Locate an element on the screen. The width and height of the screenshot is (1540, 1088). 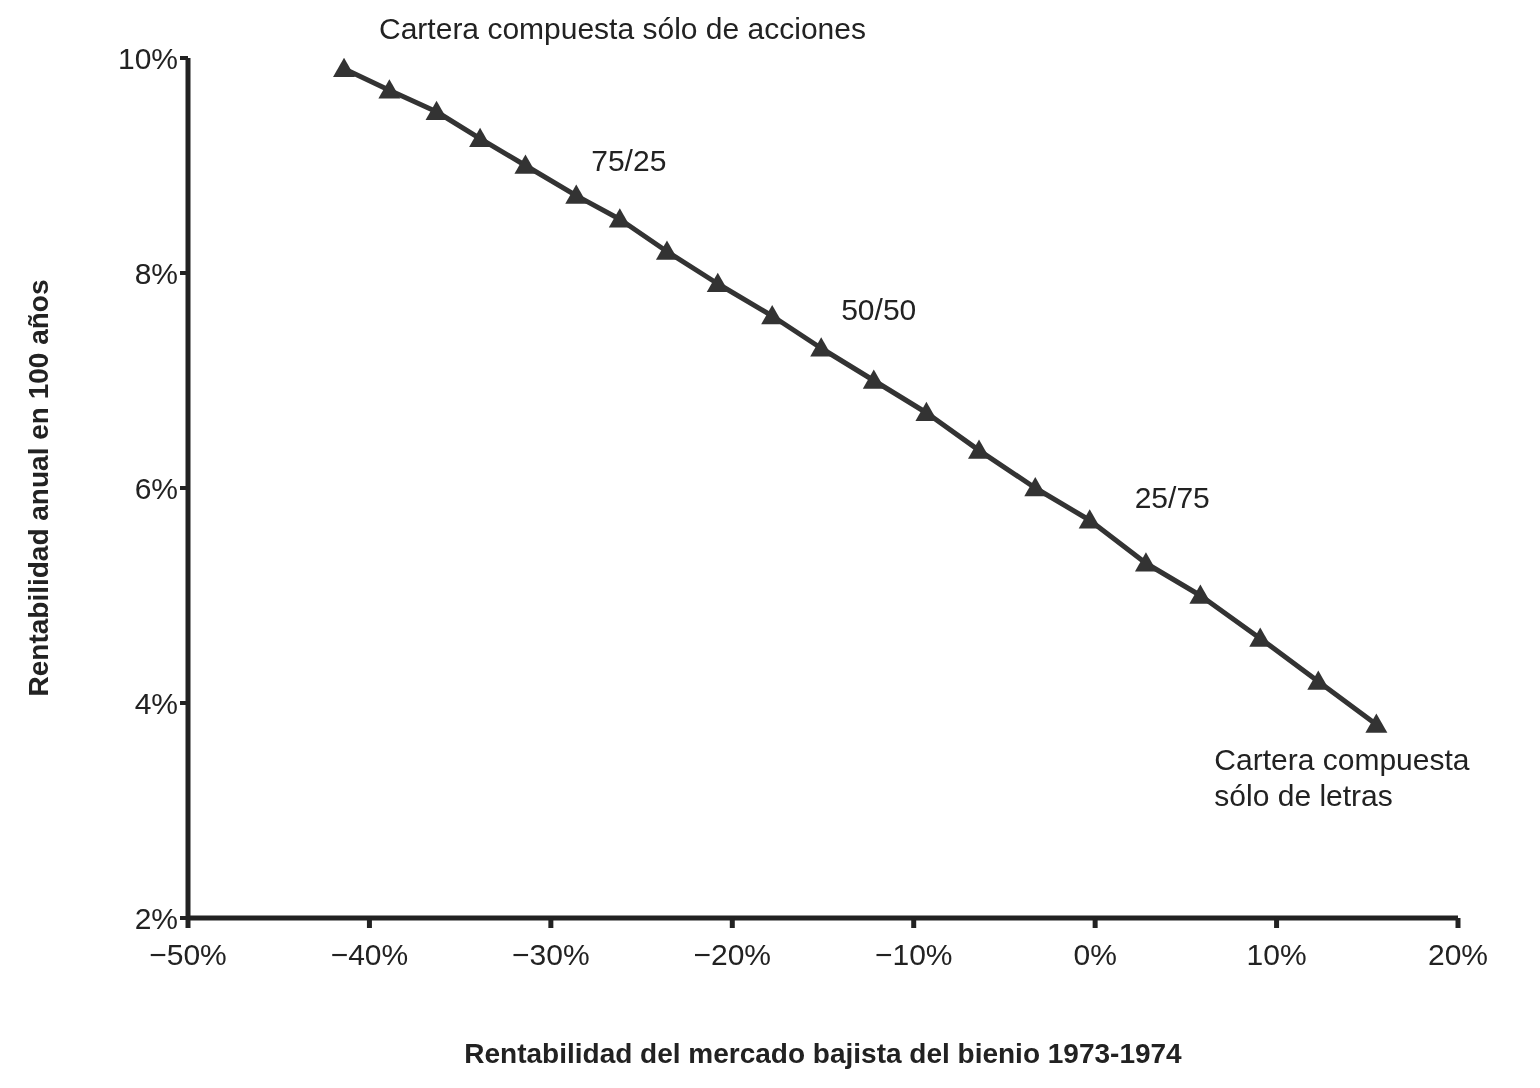
x-tick-label: −20% is located at coordinates (732, 955).